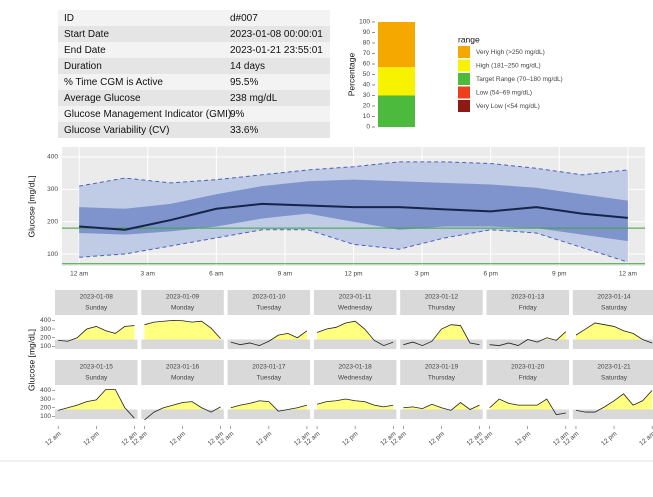  I want to click on panel-weekday: Monday, so click(183, 378).